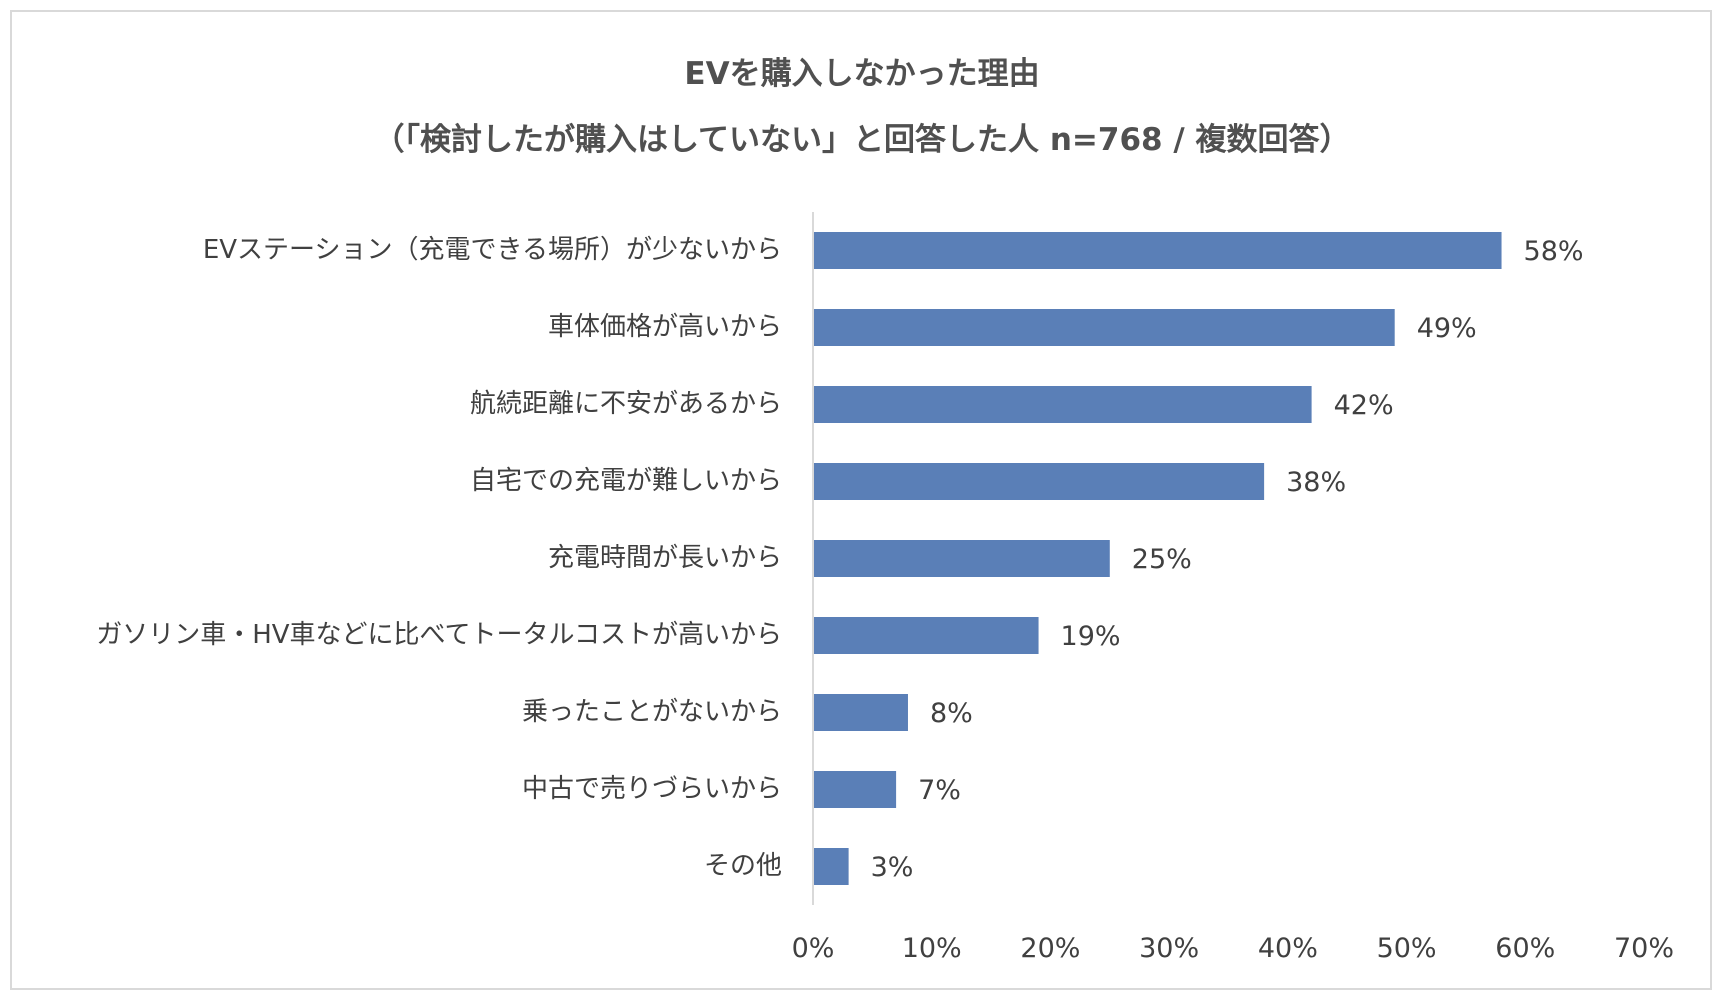 Image resolution: width=1724 pixels, height=1002 pixels. What do you see at coordinates (1288, 948) in the screenshot?
I see `x-tick-label: 40%` at bounding box center [1288, 948].